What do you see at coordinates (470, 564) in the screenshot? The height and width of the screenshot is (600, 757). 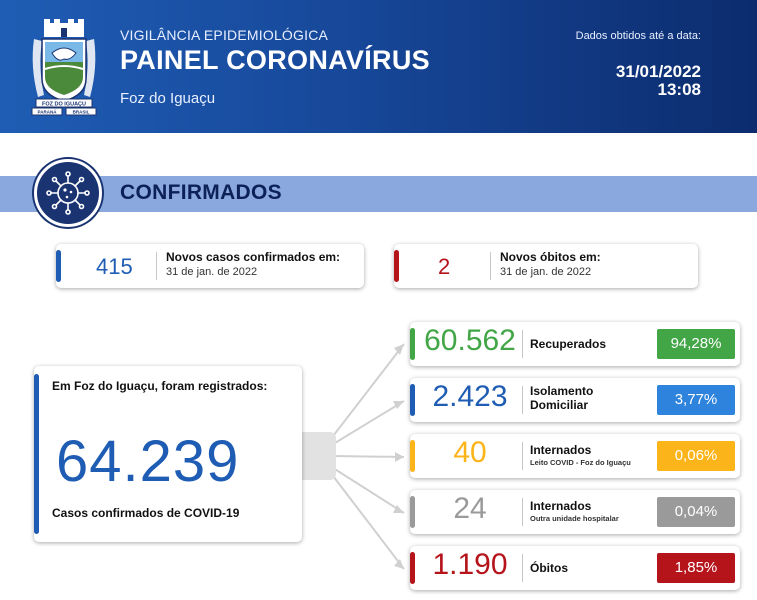 I see `stat-value: 1.190` at bounding box center [470, 564].